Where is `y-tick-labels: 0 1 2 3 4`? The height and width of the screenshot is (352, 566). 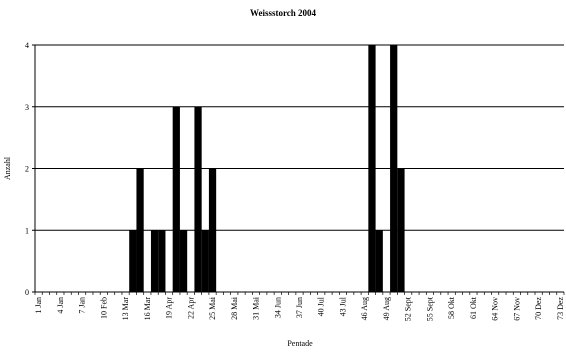
y-tick-labels: 0 1 2 3 4 is located at coordinates (27, 169).